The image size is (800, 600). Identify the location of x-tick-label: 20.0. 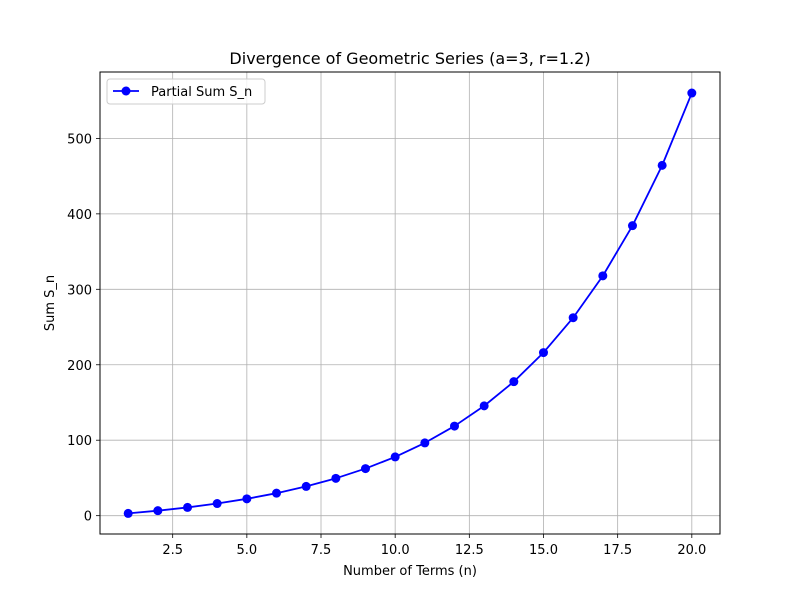
(691, 550).